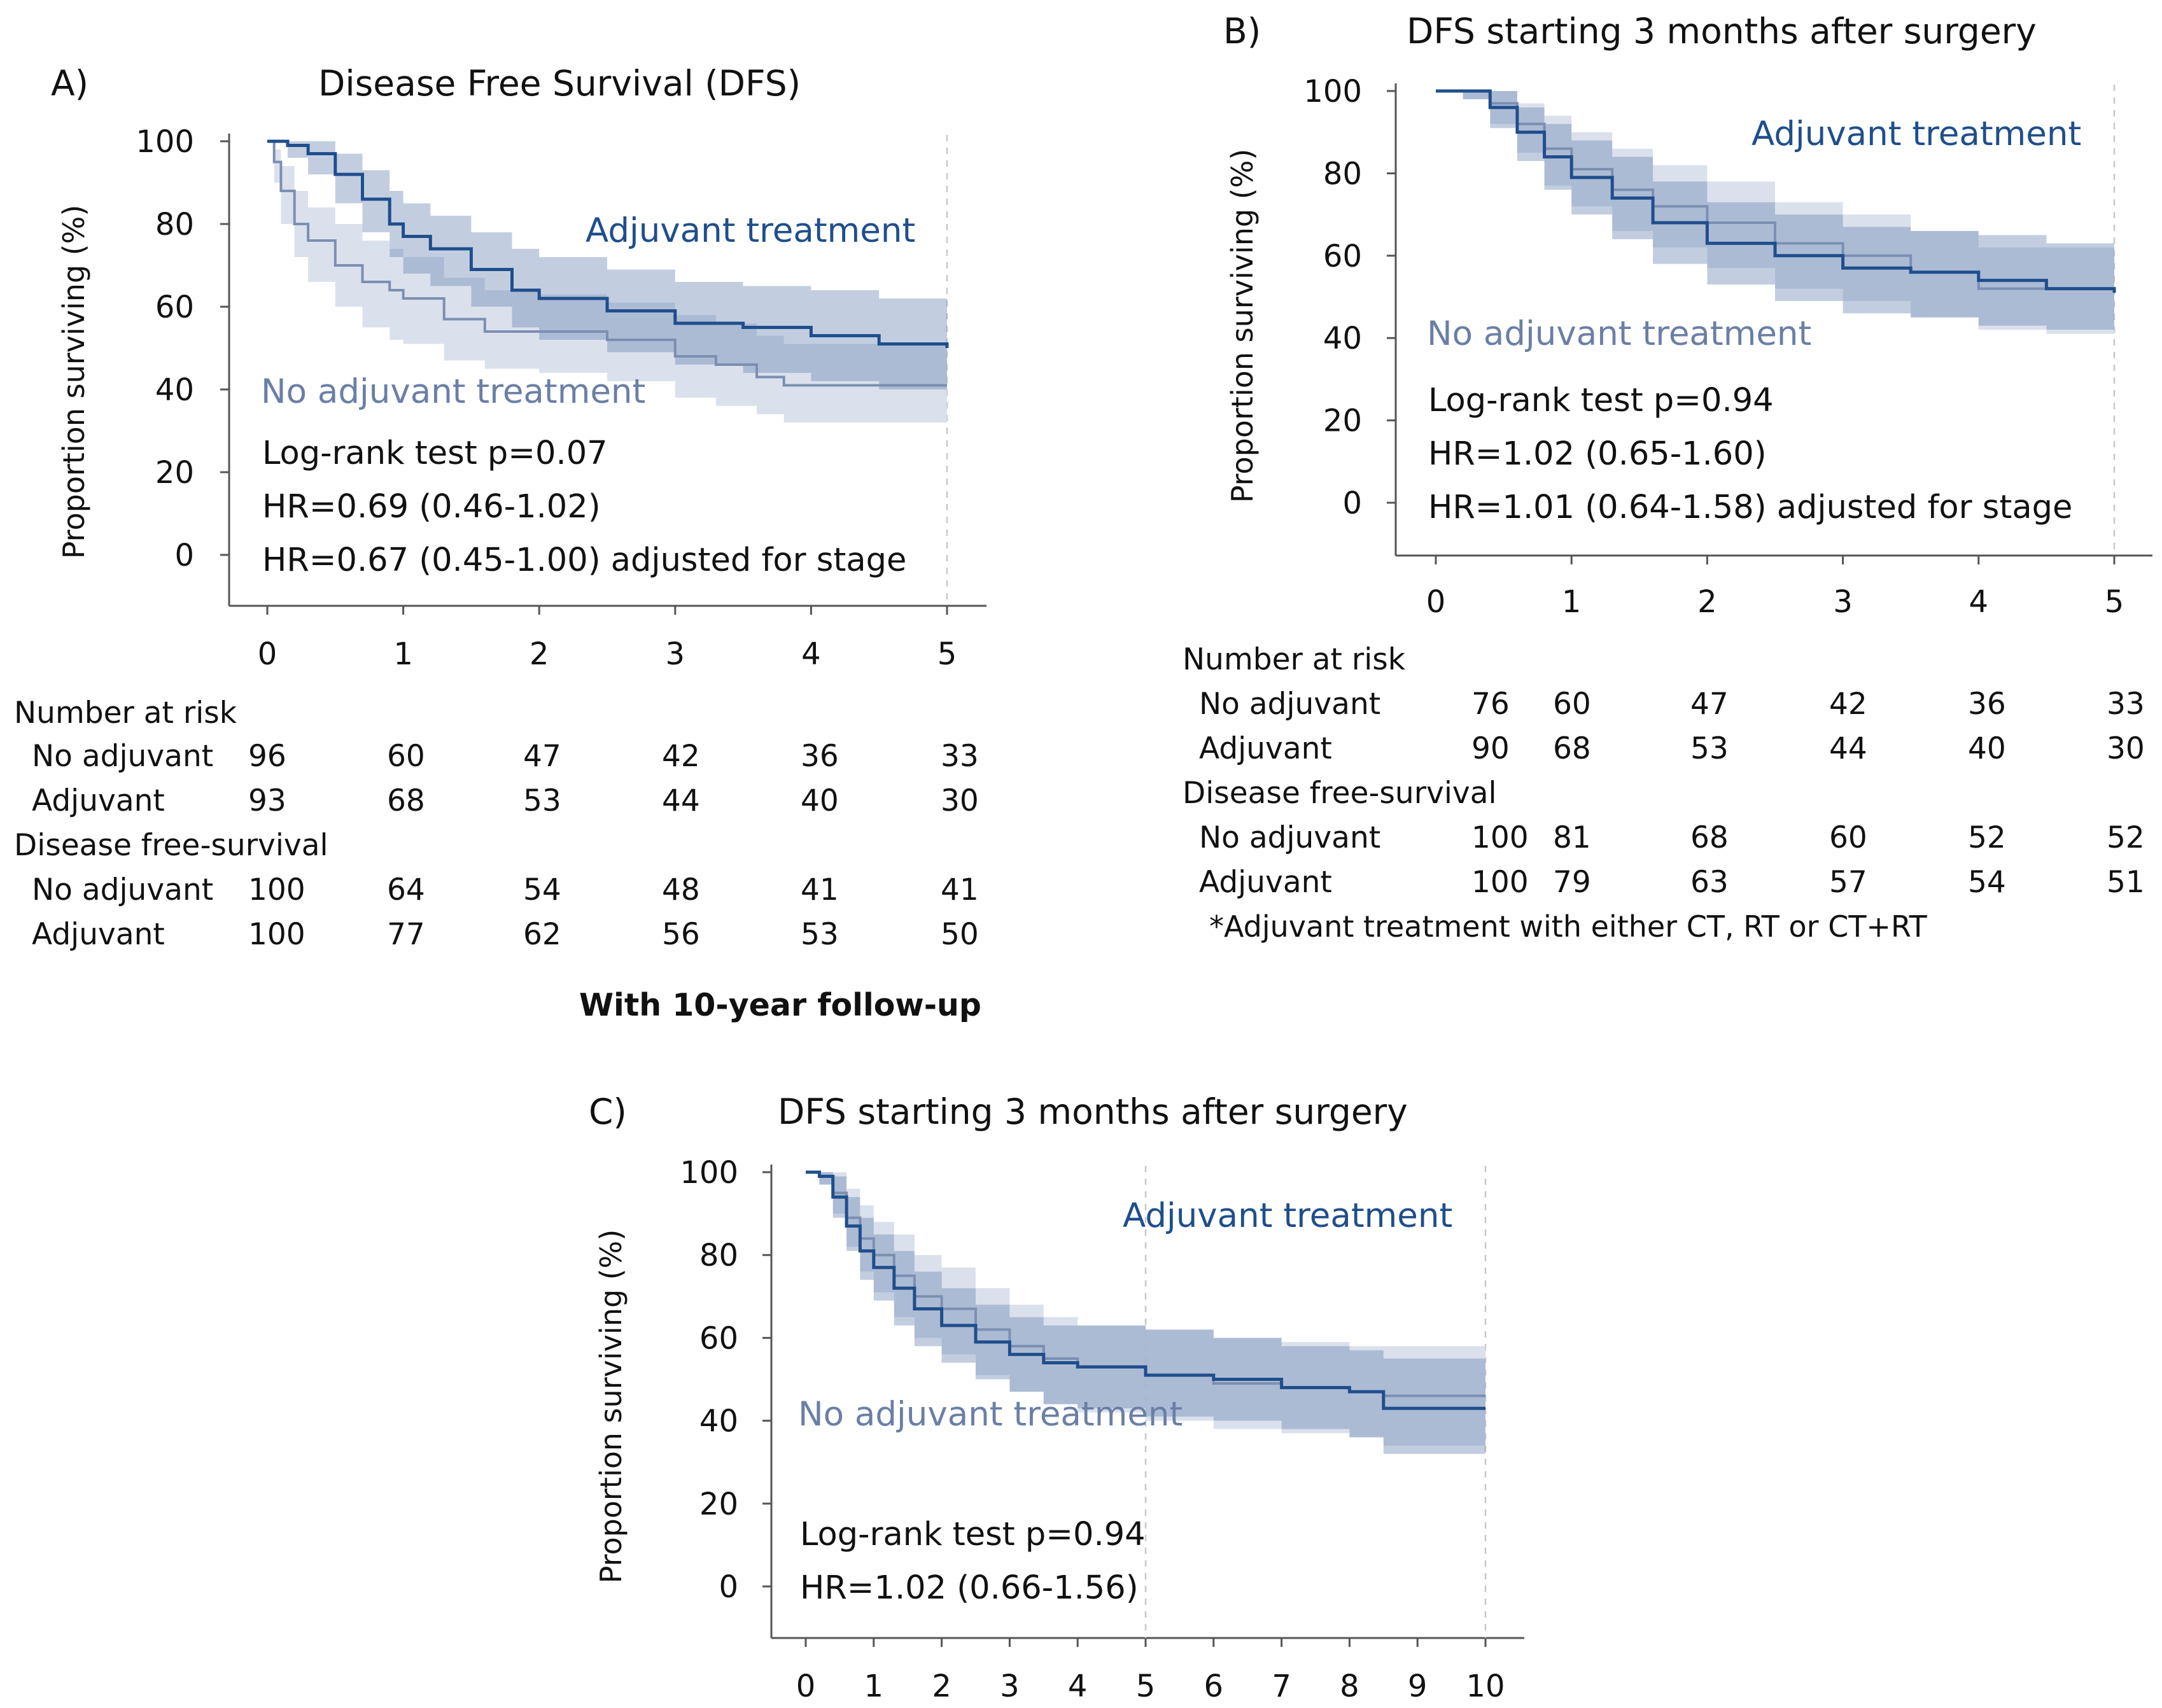 The image size is (2162, 1708). I want to click on panel-a-title: Disease Free Survival (DFS), so click(559, 83).